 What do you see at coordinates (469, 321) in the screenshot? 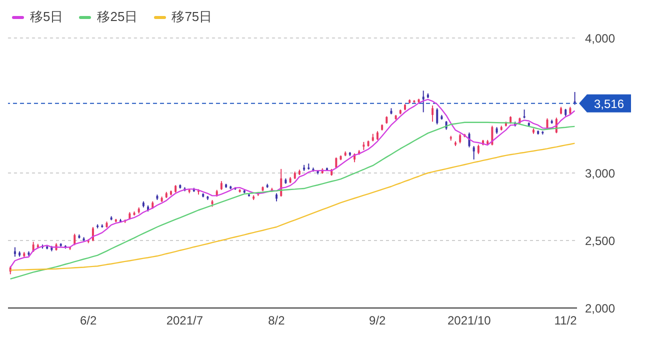
I see `x-tick-label: 2021/10` at bounding box center [469, 321].